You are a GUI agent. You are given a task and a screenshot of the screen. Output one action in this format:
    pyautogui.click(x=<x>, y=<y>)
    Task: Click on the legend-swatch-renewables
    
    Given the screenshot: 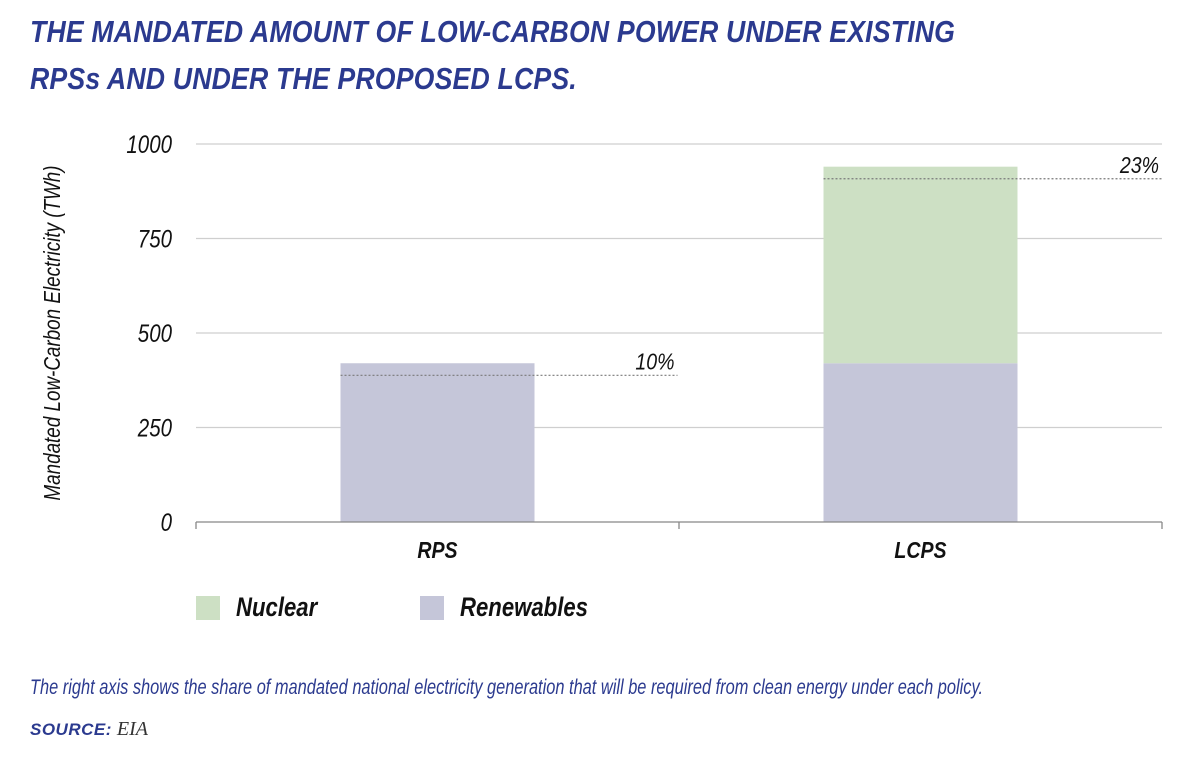 What is the action you would take?
    pyautogui.click(x=432, y=607)
    